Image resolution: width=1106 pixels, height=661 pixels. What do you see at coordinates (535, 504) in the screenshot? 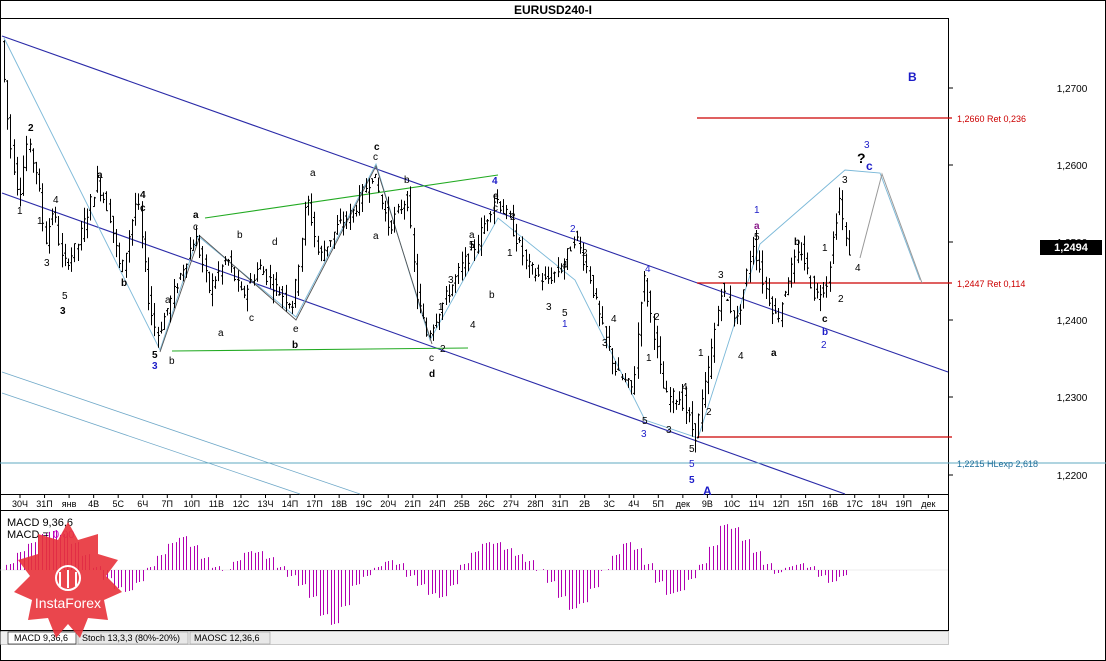
I see `time-label: 28П` at bounding box center [535, 504].